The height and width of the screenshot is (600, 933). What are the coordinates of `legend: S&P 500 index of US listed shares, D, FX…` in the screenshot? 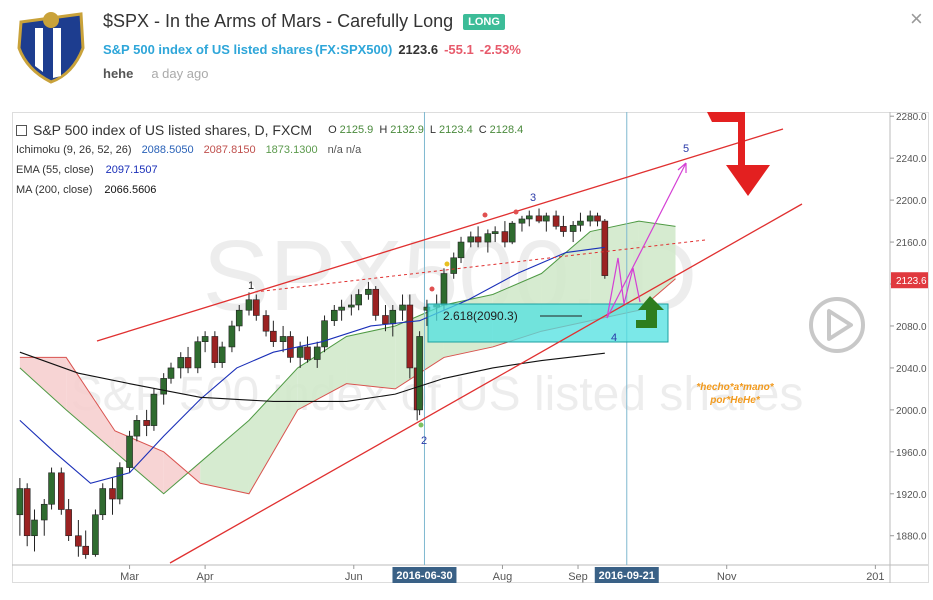 It's located at (269, 159).